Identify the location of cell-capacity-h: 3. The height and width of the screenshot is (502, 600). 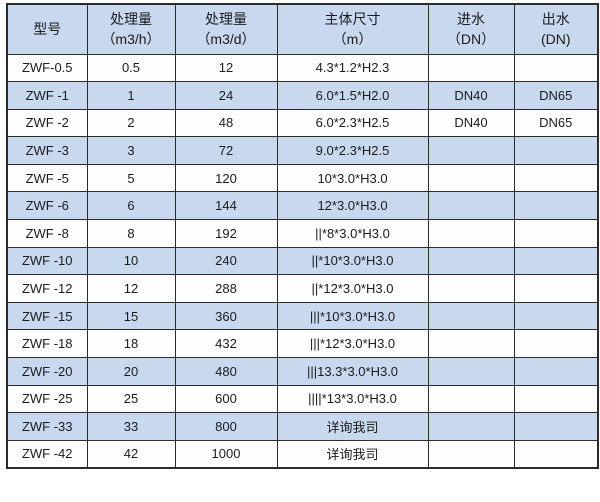
(131, 150).